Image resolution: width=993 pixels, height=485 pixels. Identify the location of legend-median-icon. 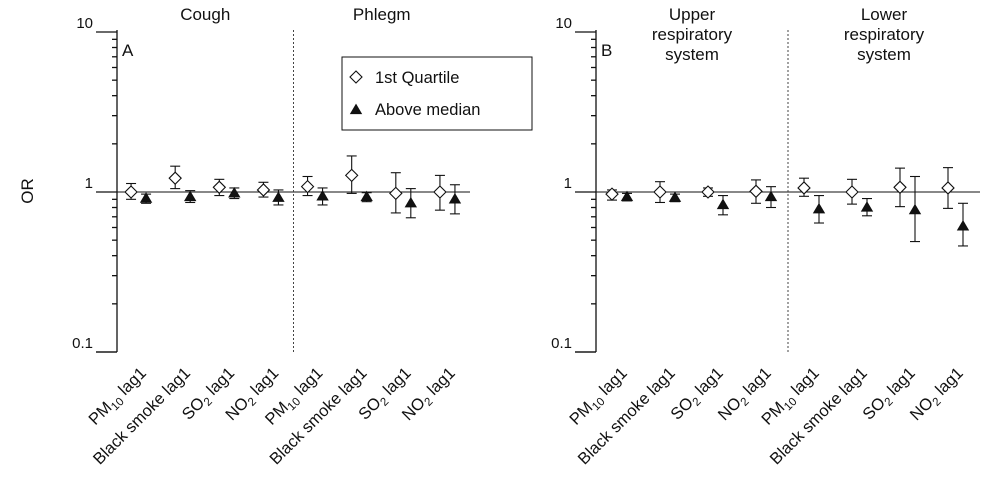
(356, 109).